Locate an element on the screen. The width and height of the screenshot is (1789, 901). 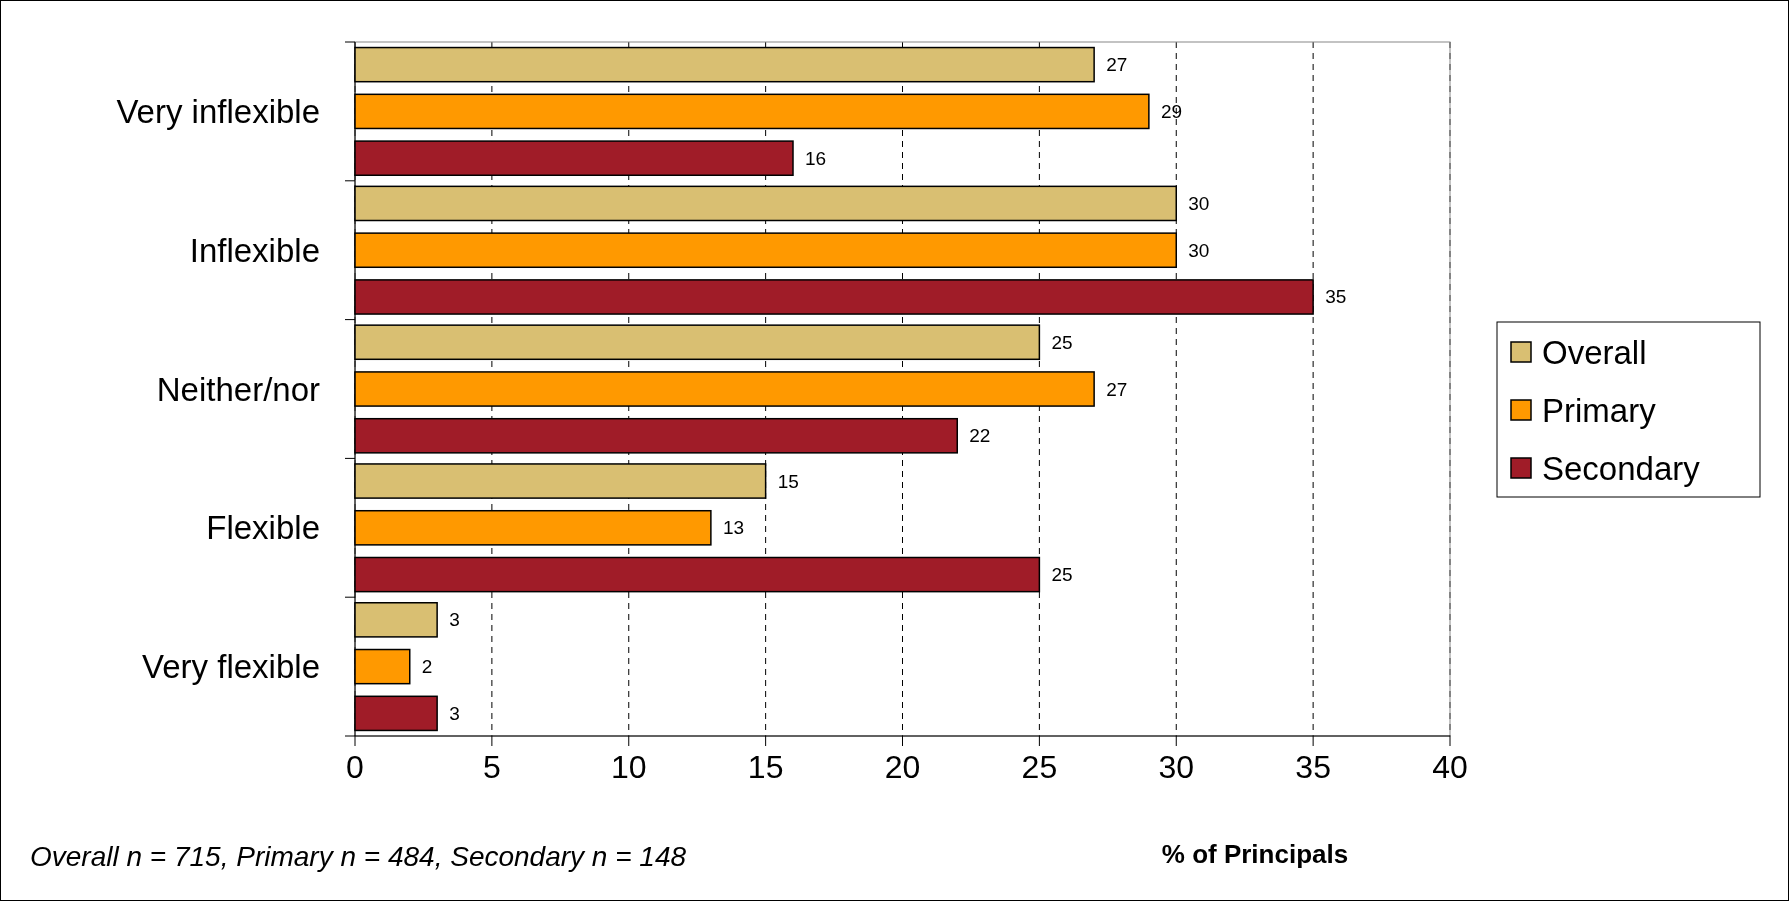
x-tick-label: 5 is located at coordinates (491, 767).